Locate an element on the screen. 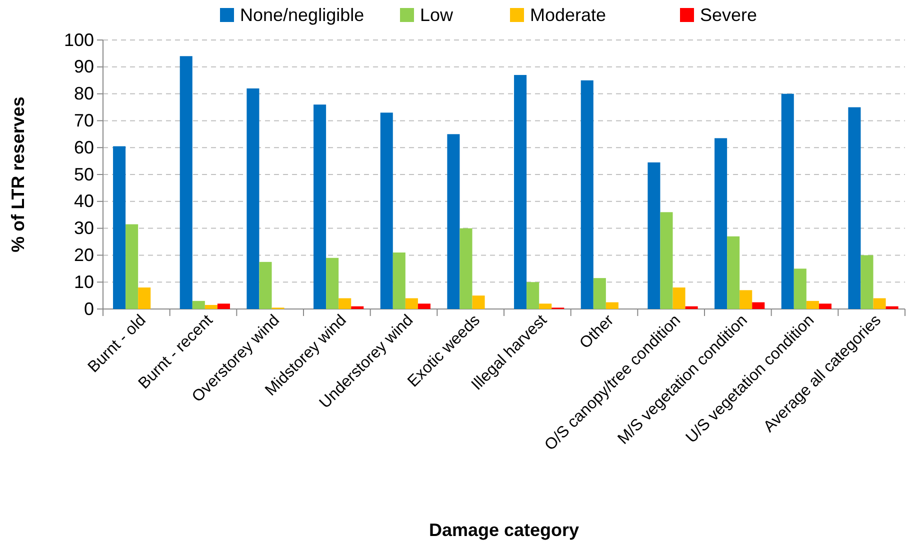 The image size is (908, 545). legend-label: Severe is located at coordinates (729, 15).